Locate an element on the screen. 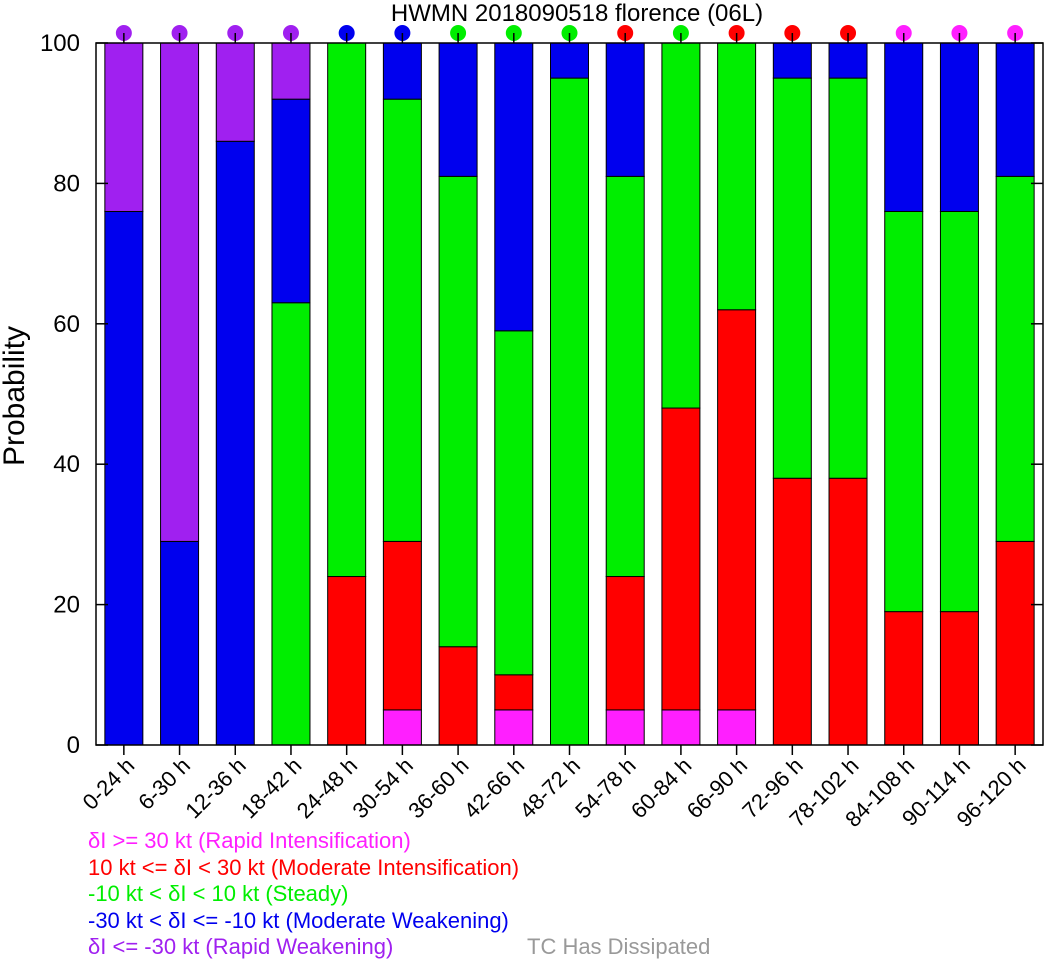 This screenshot has width=1057, height=968. bar-moderate-weakening-18-42h is located at coordinates (291, 201).